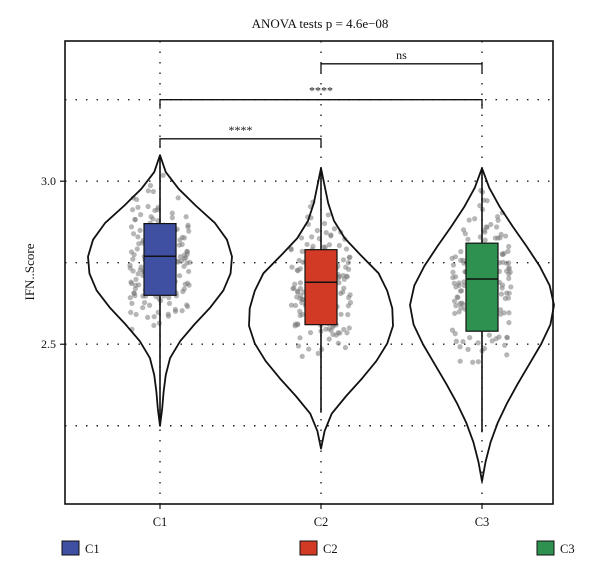 This screenshot has height=578, width=600. Describe the element at coordinates (401, 55) in the screenshot. I see `comparison-label: ns` at that location.